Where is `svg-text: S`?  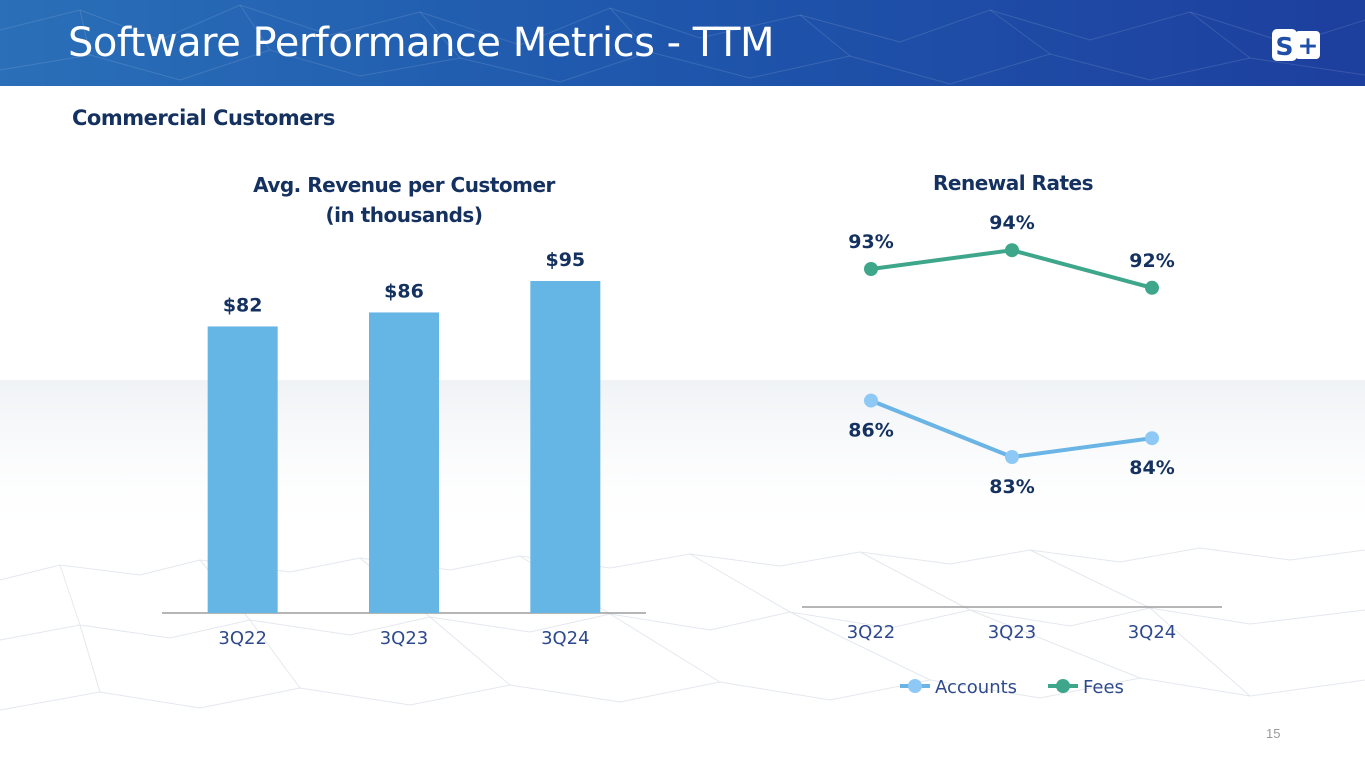
svg-text: S is located at coordinates (1284, 46).